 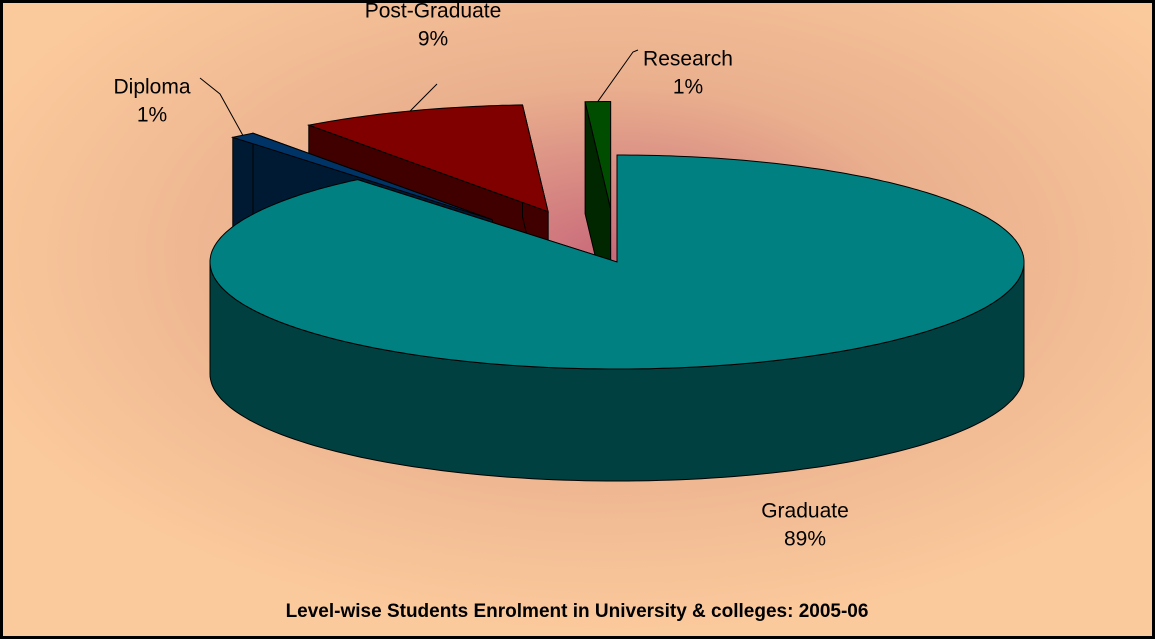 I want to click on slice-value-label: 89%, so click(x=805, y=539).